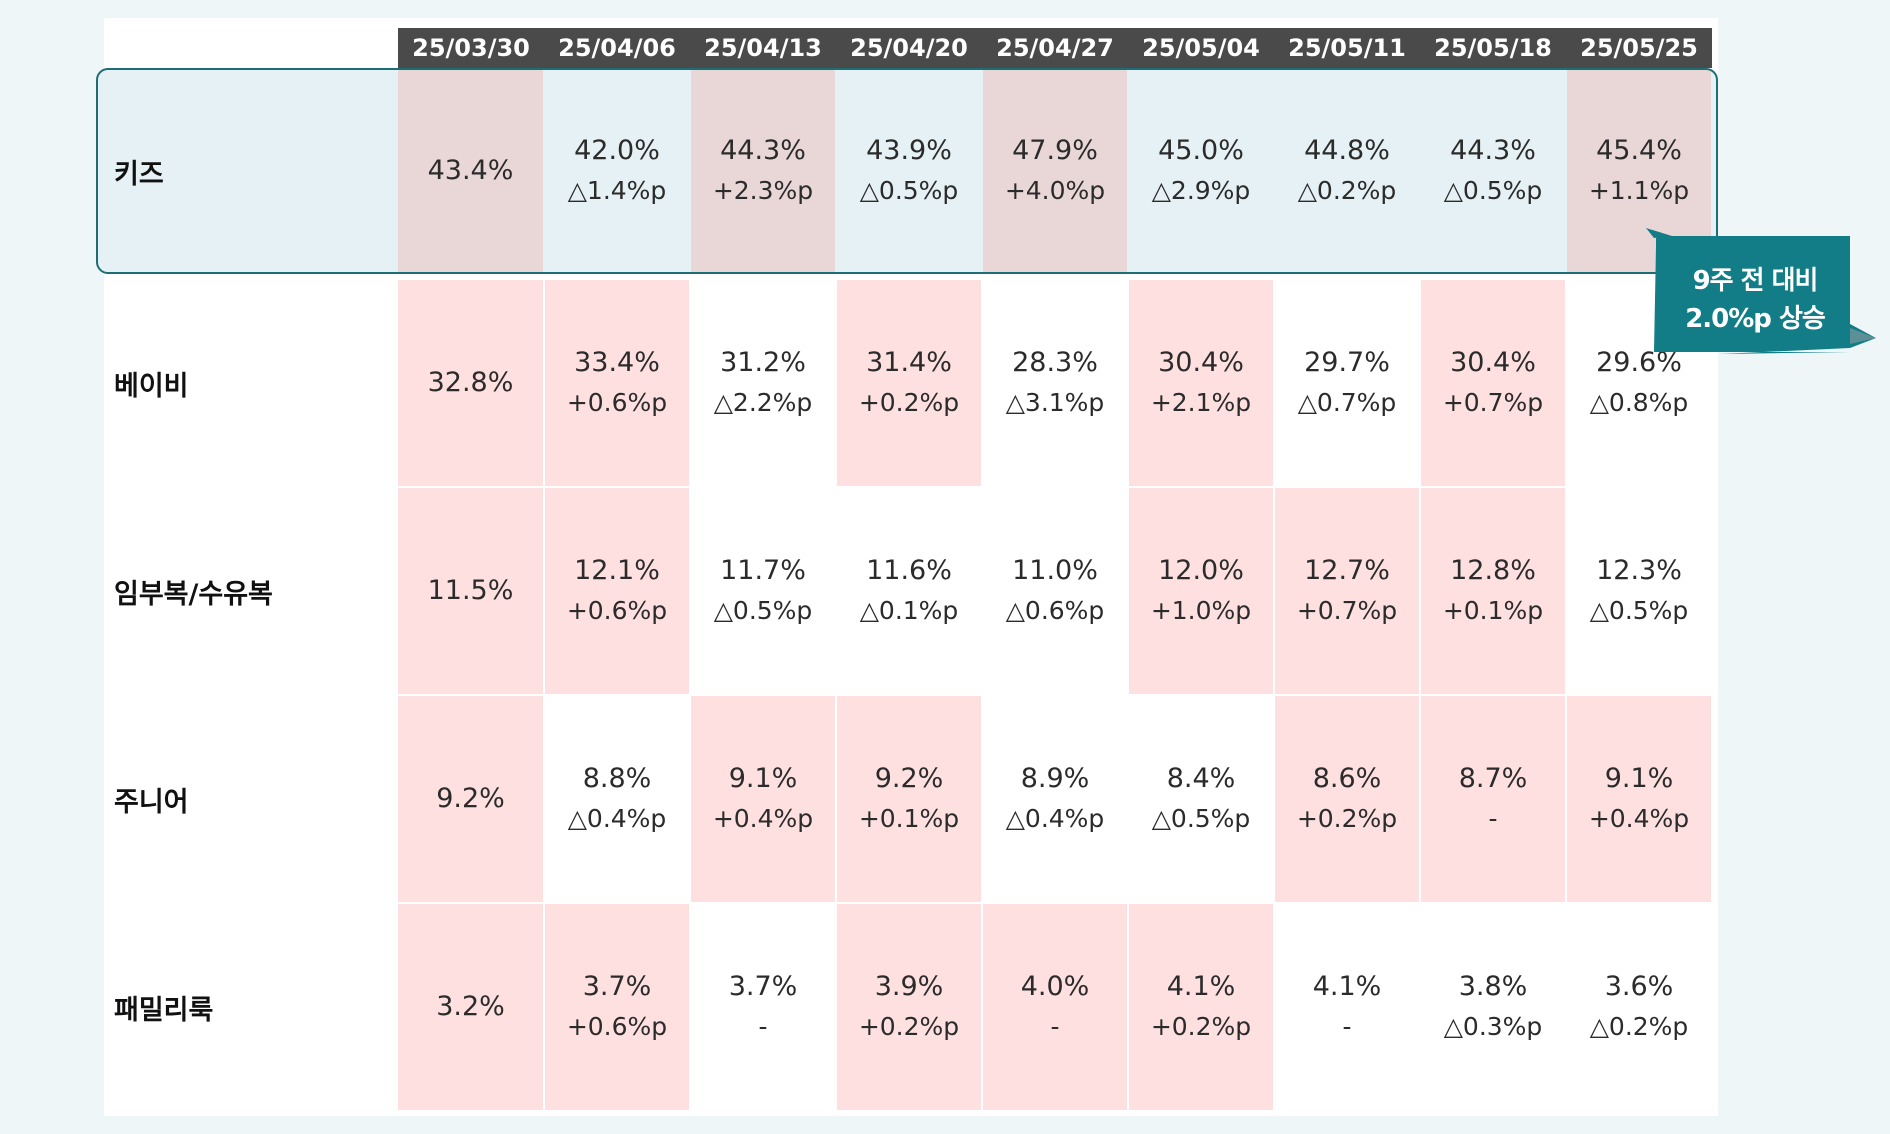 The image size is (1890, 1134). Describe the element at coordinates (1347, 1007) in the screenshot. I see `table-cell: 4.1% -` at that location.